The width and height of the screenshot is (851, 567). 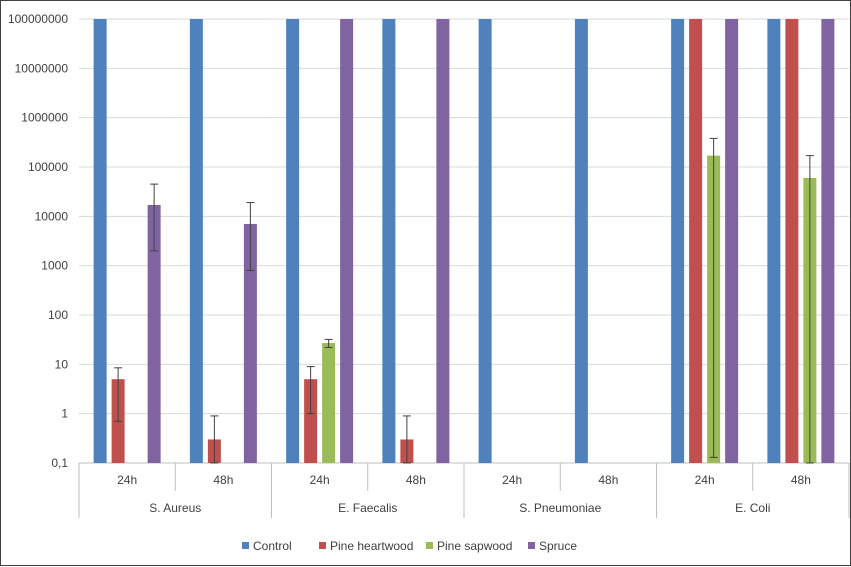 I want to click on y-tick-label: 10000000, so click(x=42, y=68).